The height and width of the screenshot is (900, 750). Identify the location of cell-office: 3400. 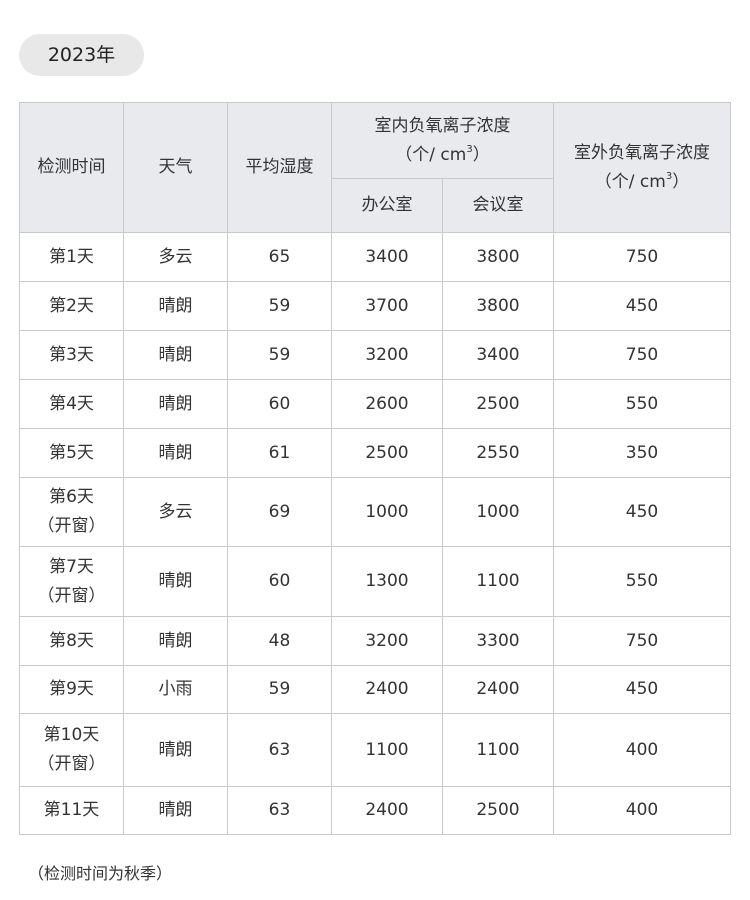
(387, 257).